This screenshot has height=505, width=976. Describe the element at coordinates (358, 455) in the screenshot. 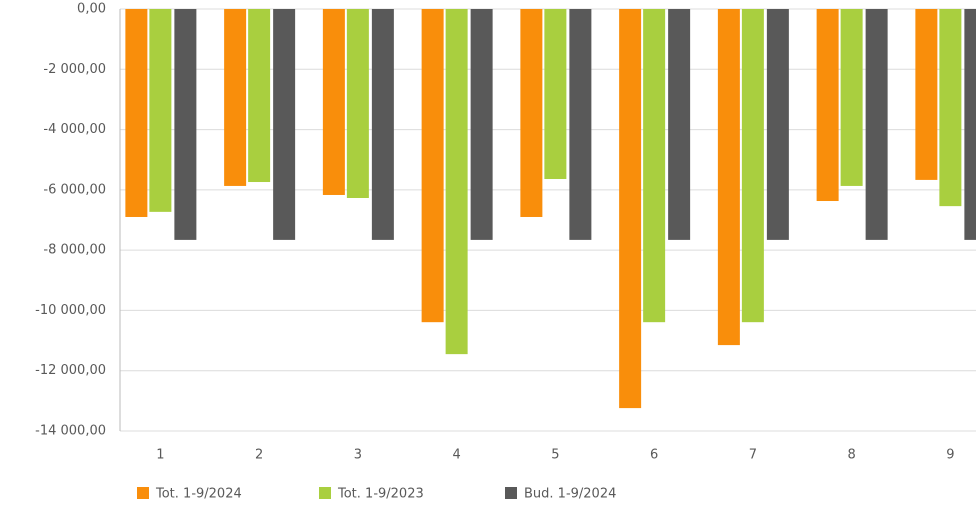

I see `x-tick-label: 3` at that location.